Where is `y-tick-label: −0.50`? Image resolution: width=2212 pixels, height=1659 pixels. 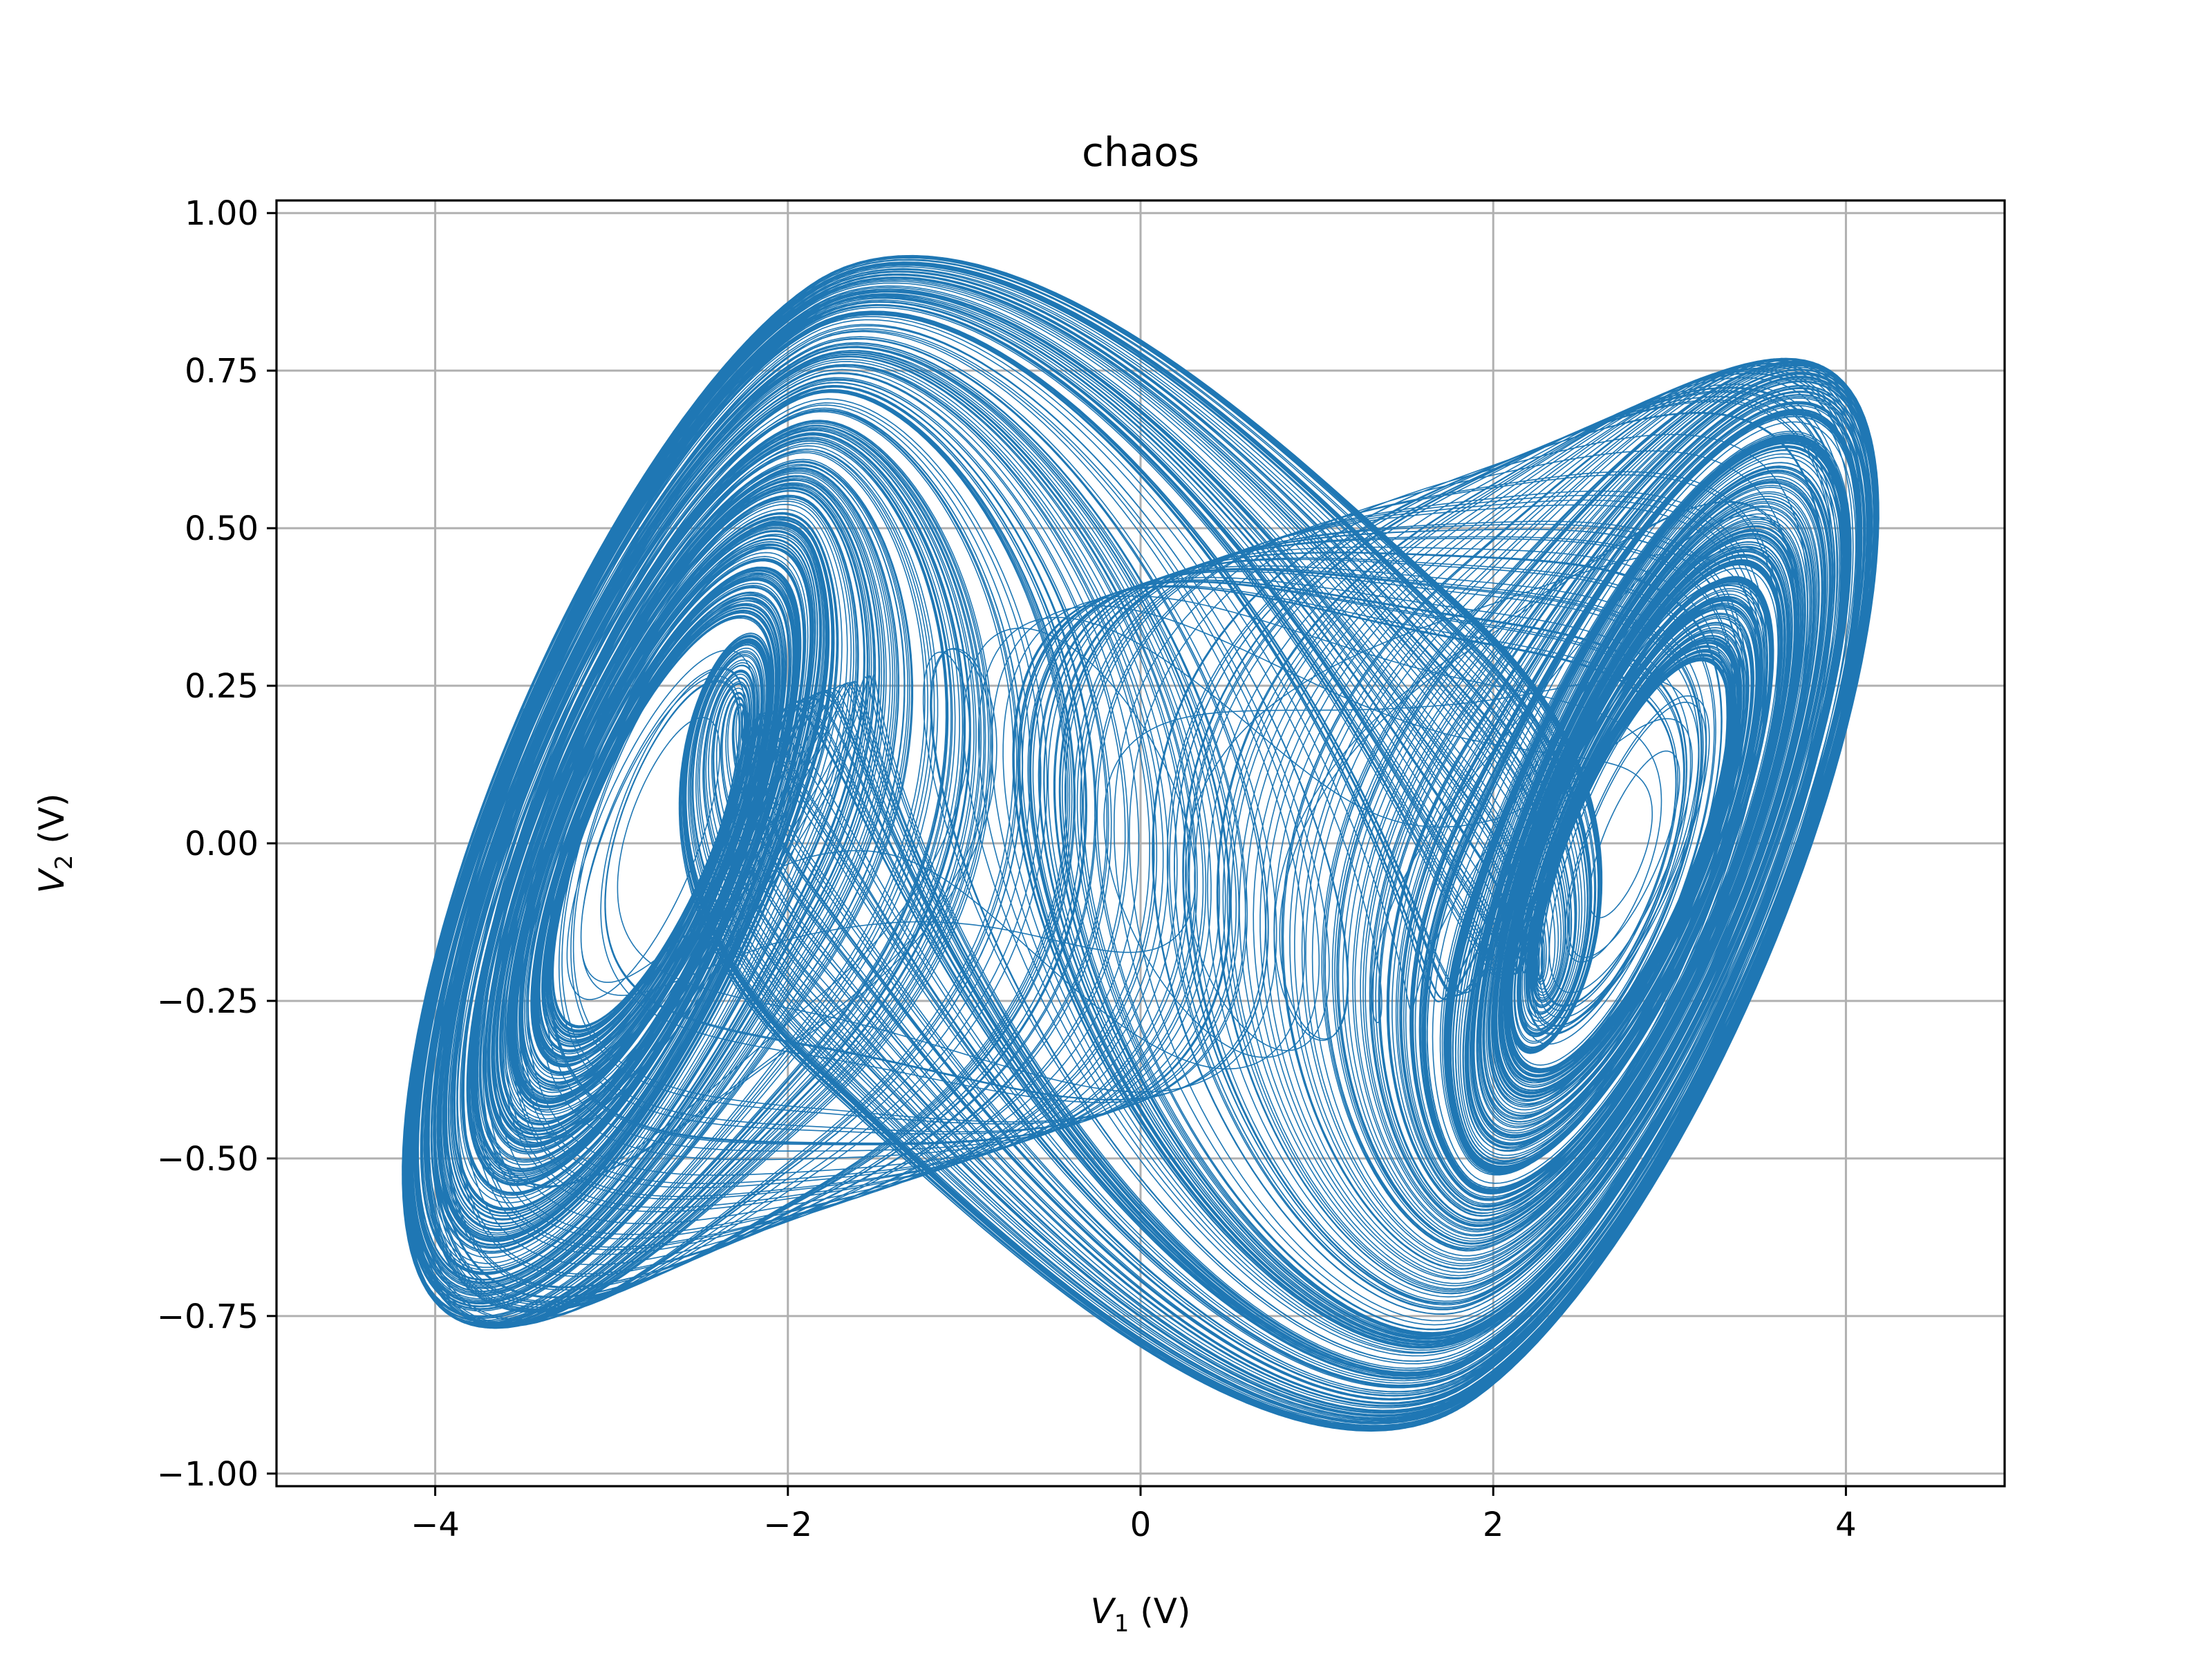 y-tick-label: −0.50 is located at coordinates (208, 1159).